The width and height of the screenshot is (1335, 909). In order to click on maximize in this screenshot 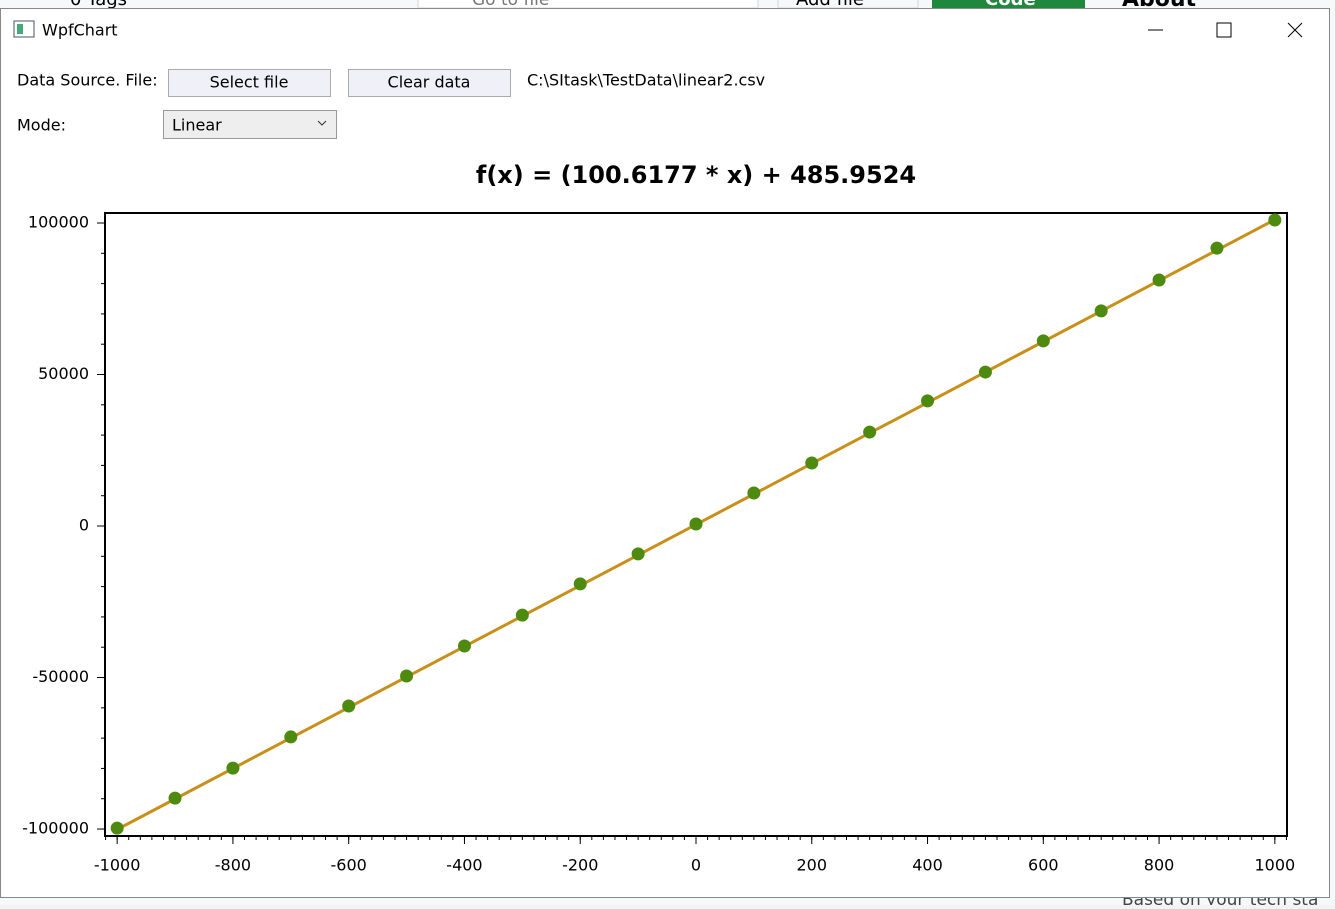, I will do `click(1224, 30)`.